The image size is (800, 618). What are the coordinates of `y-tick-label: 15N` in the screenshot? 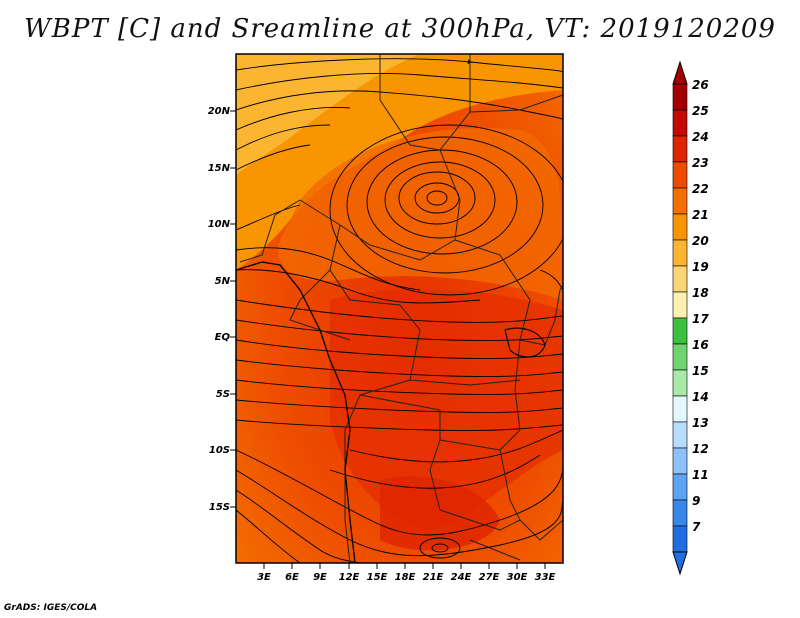 It's located at (219, 168).